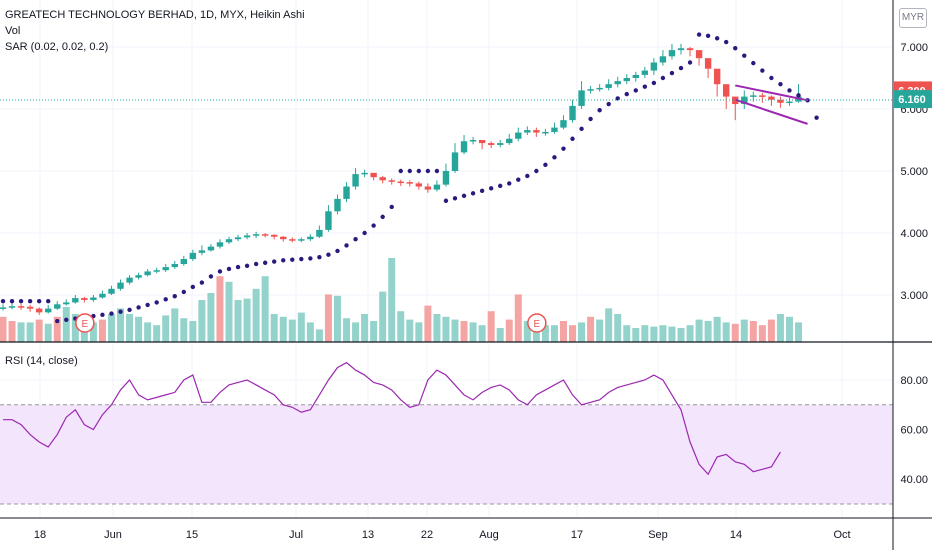 The image size is (932, 550). What do you see at coordinates (442, 535) in the screenshot?
I see `time-axis: 18 Jun 15 Jul 13 22 Aug 17 Sep 14 Oct` at bounding box center [442, 535].